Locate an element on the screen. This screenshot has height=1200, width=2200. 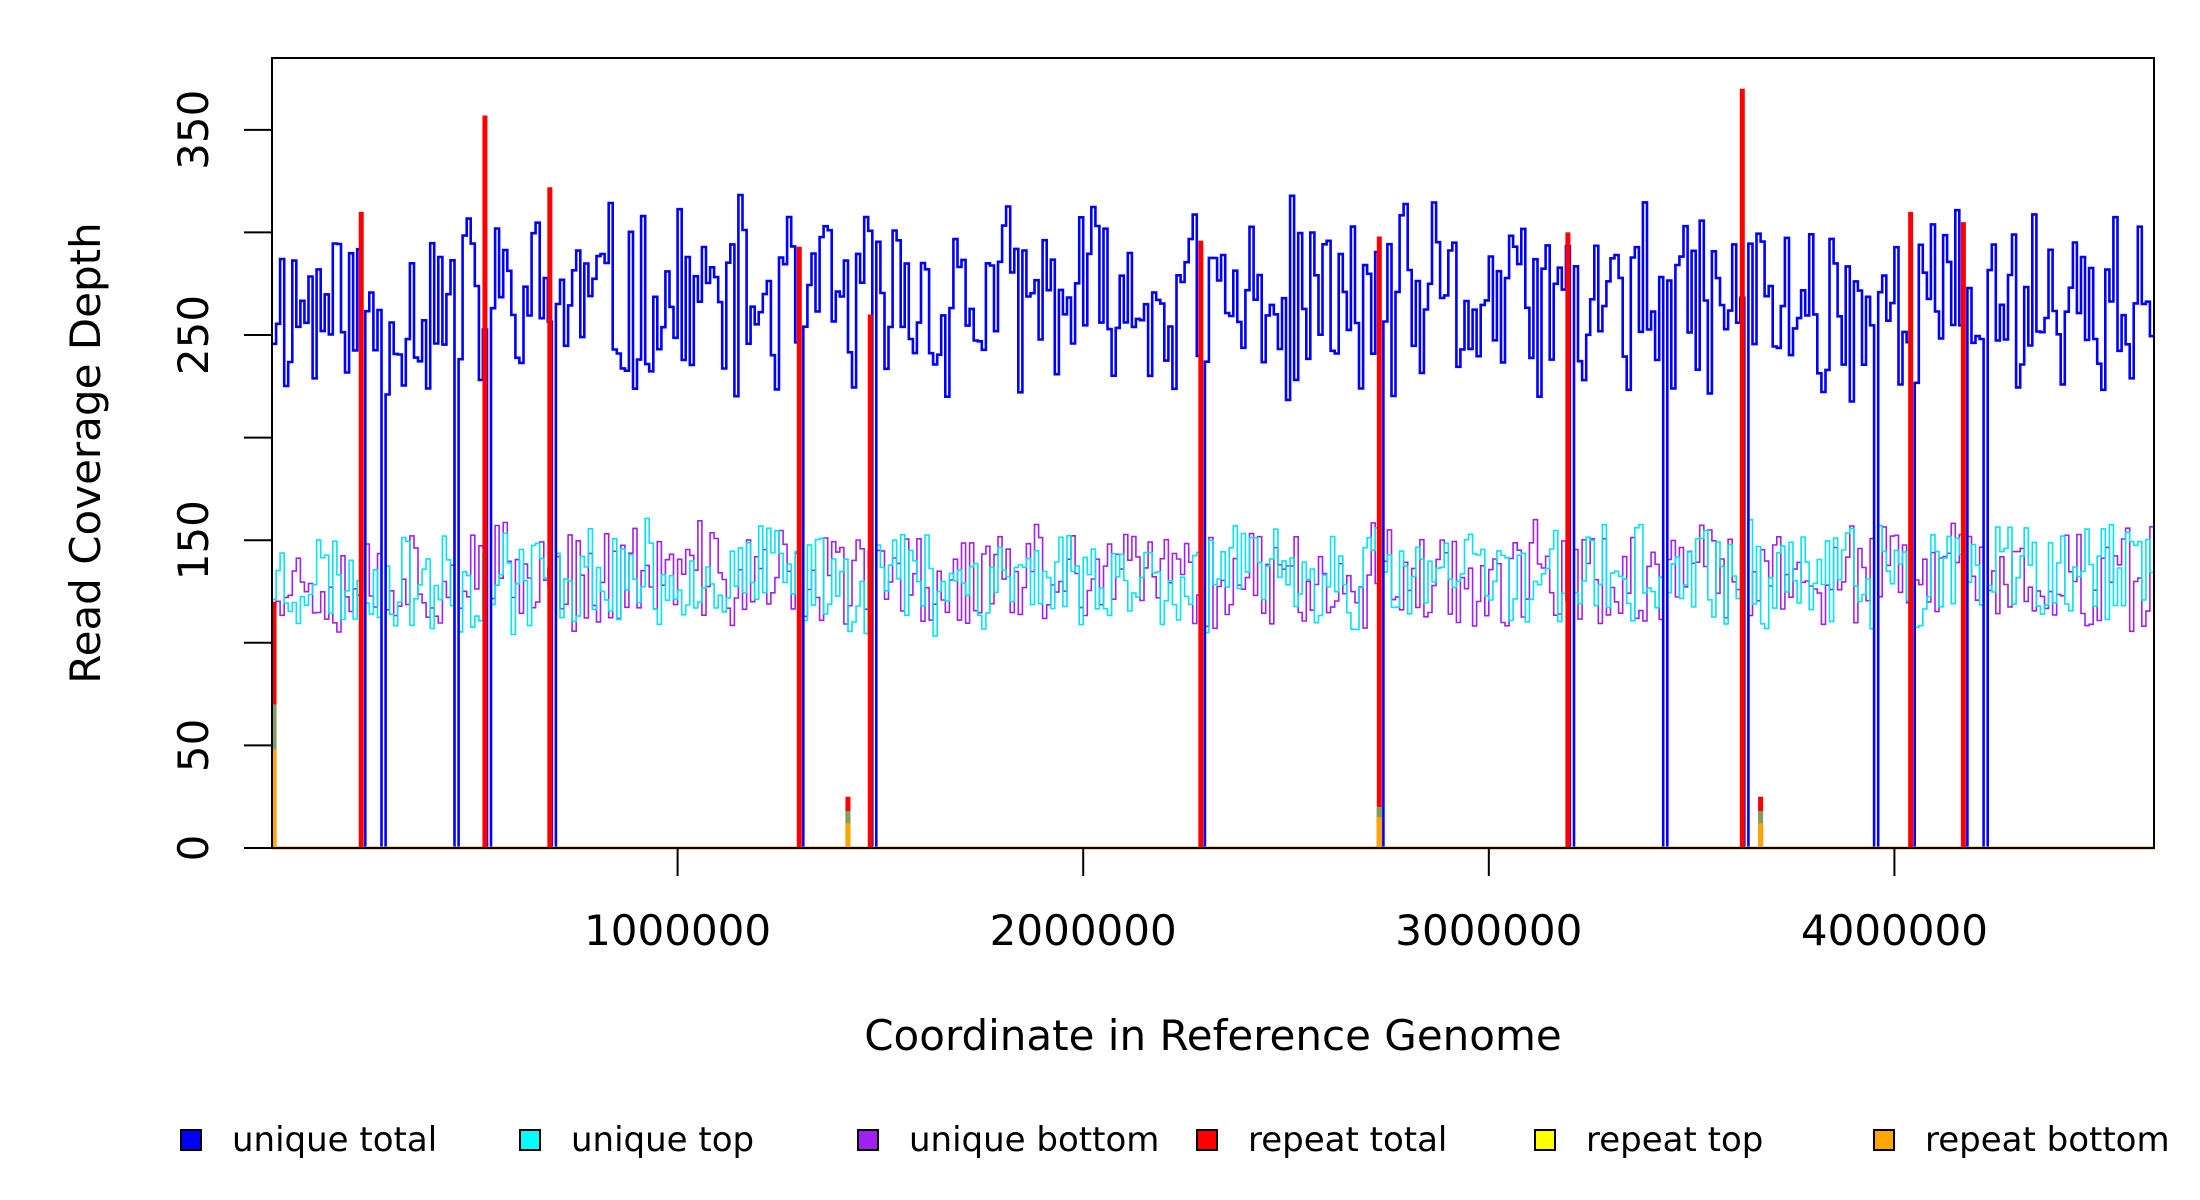
legend-item-unique-bottom: unique bottom is located at coordinates (1008, 1140).